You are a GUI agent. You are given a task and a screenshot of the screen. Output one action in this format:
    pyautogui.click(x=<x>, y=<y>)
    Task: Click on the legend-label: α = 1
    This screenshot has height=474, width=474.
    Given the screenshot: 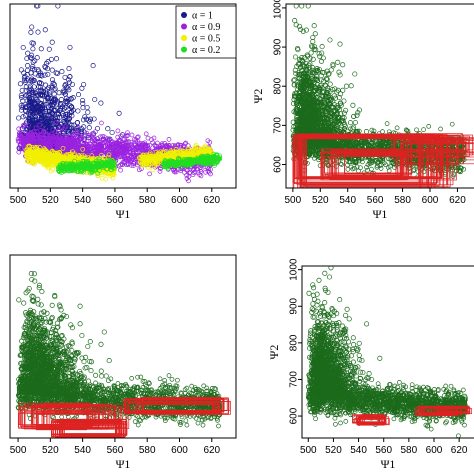 What is the action you would take?
    pyautogui.click(x=202, y=16)
    